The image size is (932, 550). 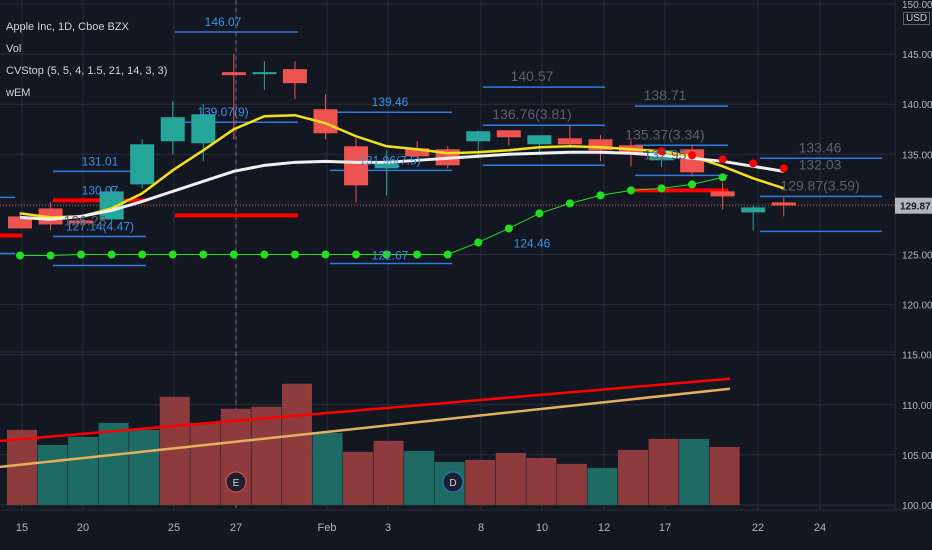 I want to click on time-tick-label: 22, so click(x=758, y=528).